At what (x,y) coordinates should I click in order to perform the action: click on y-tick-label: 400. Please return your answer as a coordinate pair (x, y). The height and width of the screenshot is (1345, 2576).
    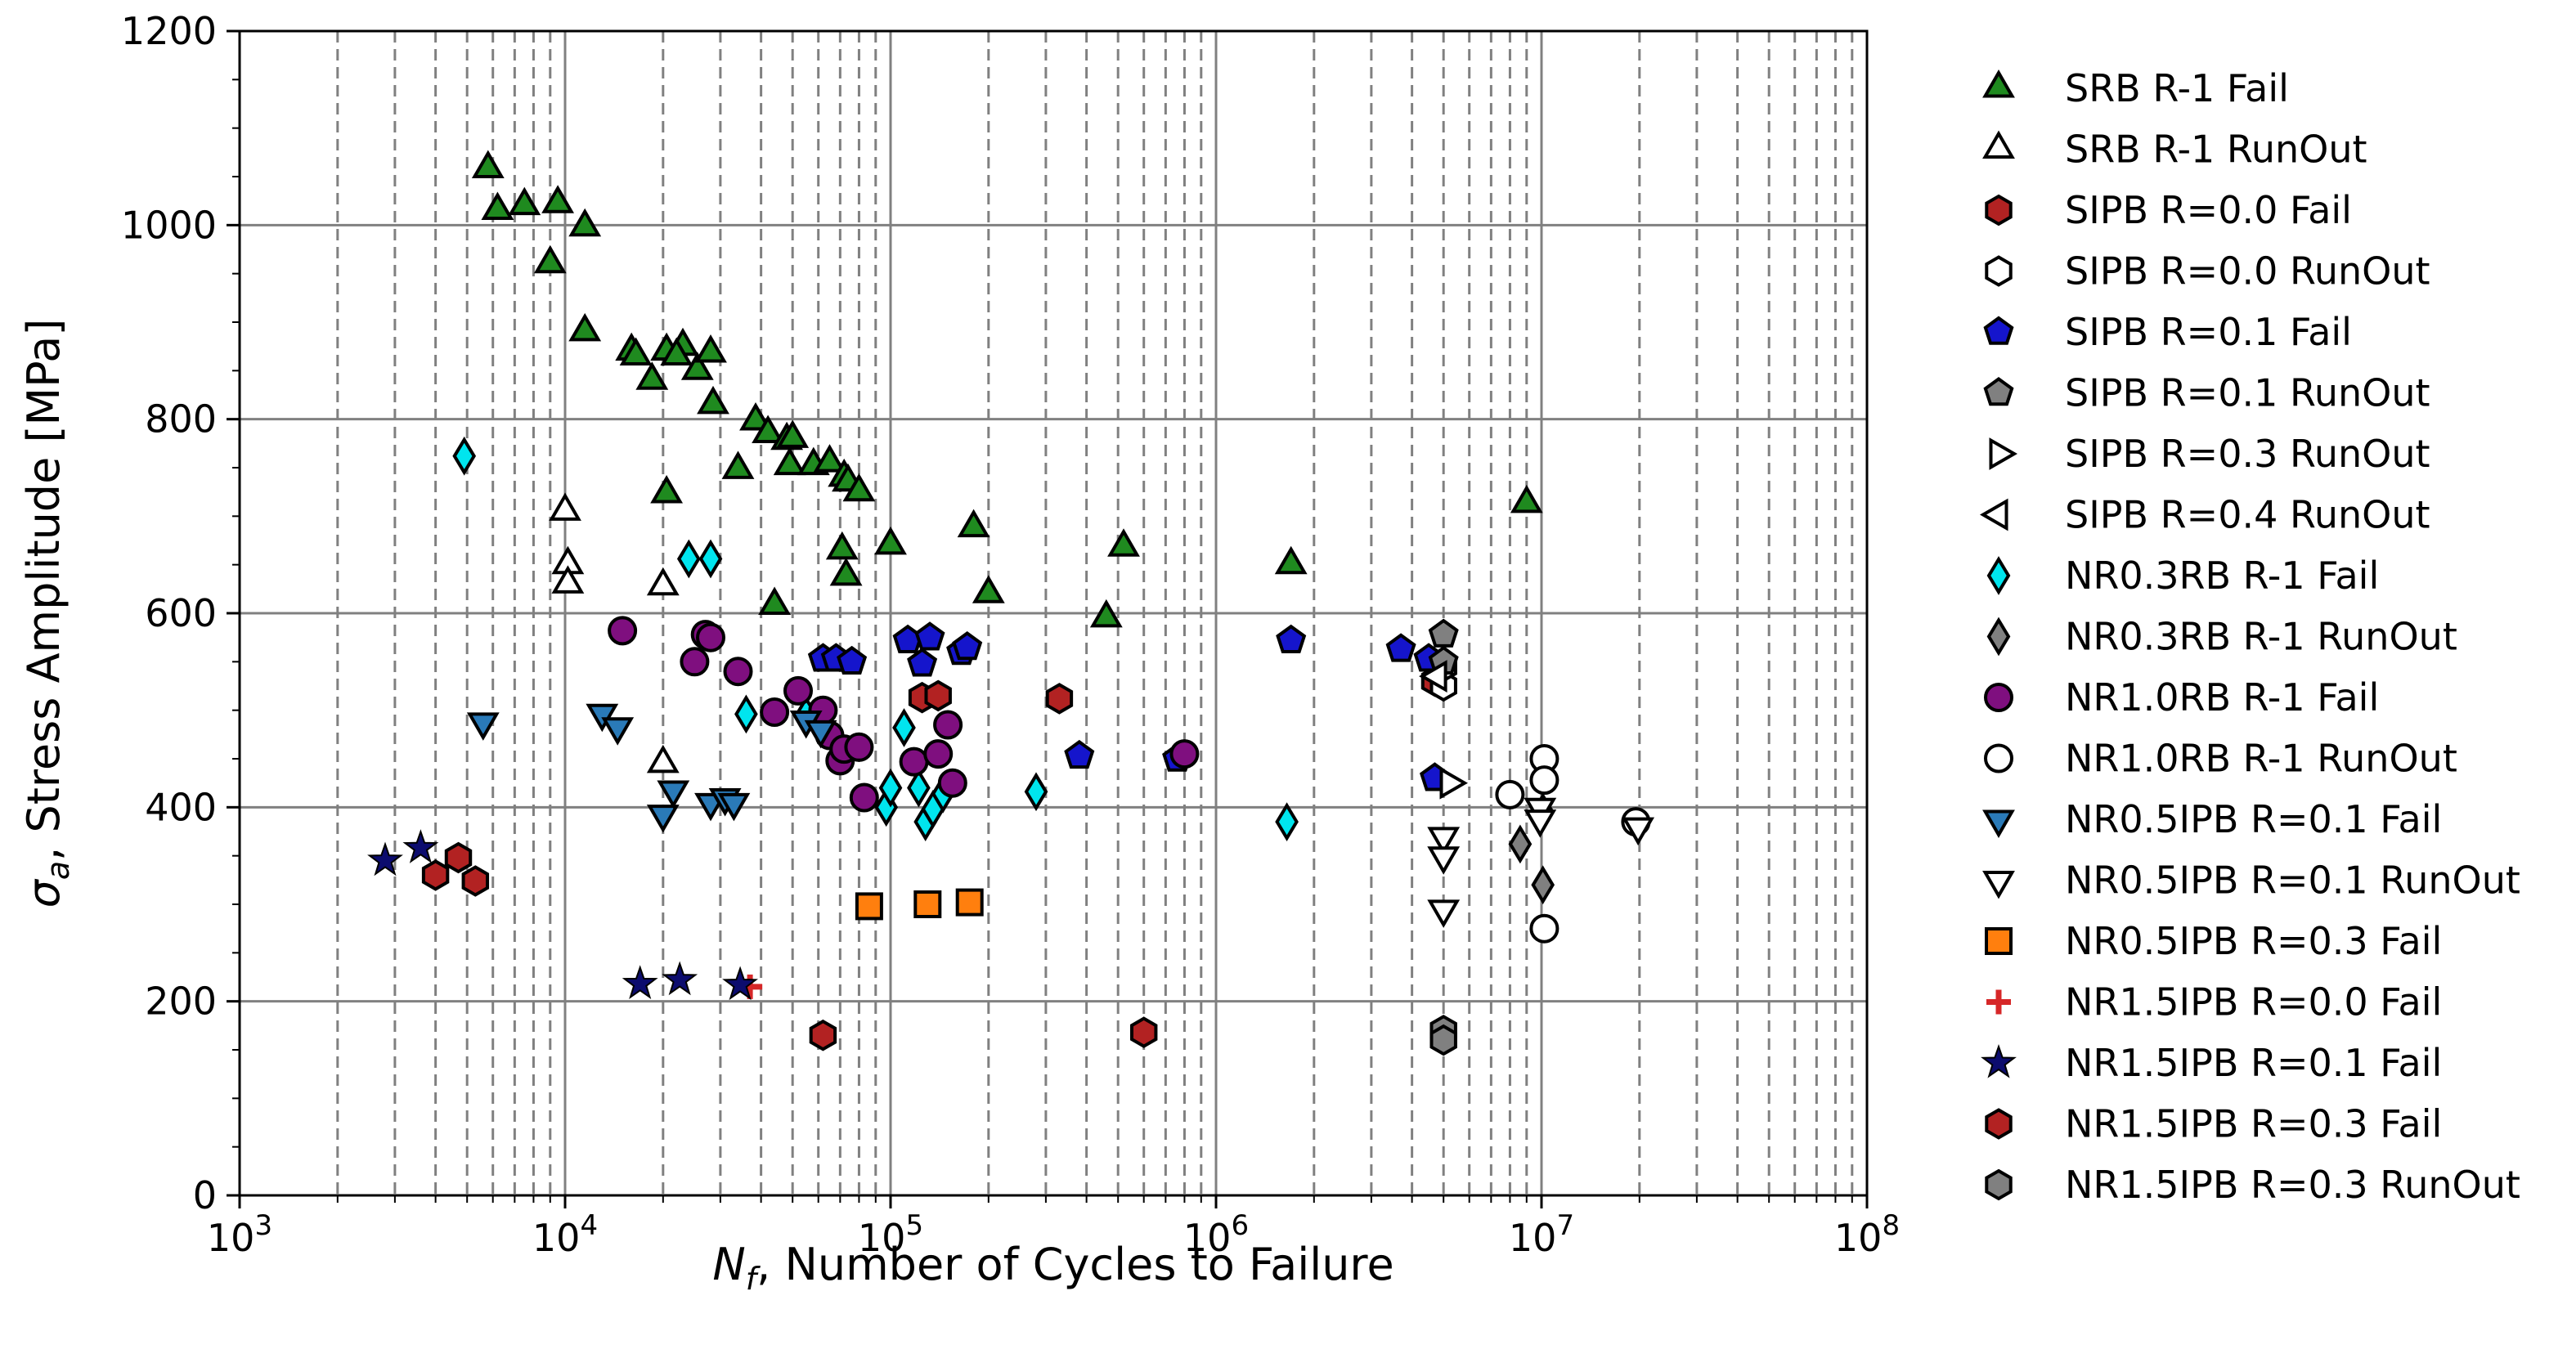
    Looking at the image, I should click on (181, 807).